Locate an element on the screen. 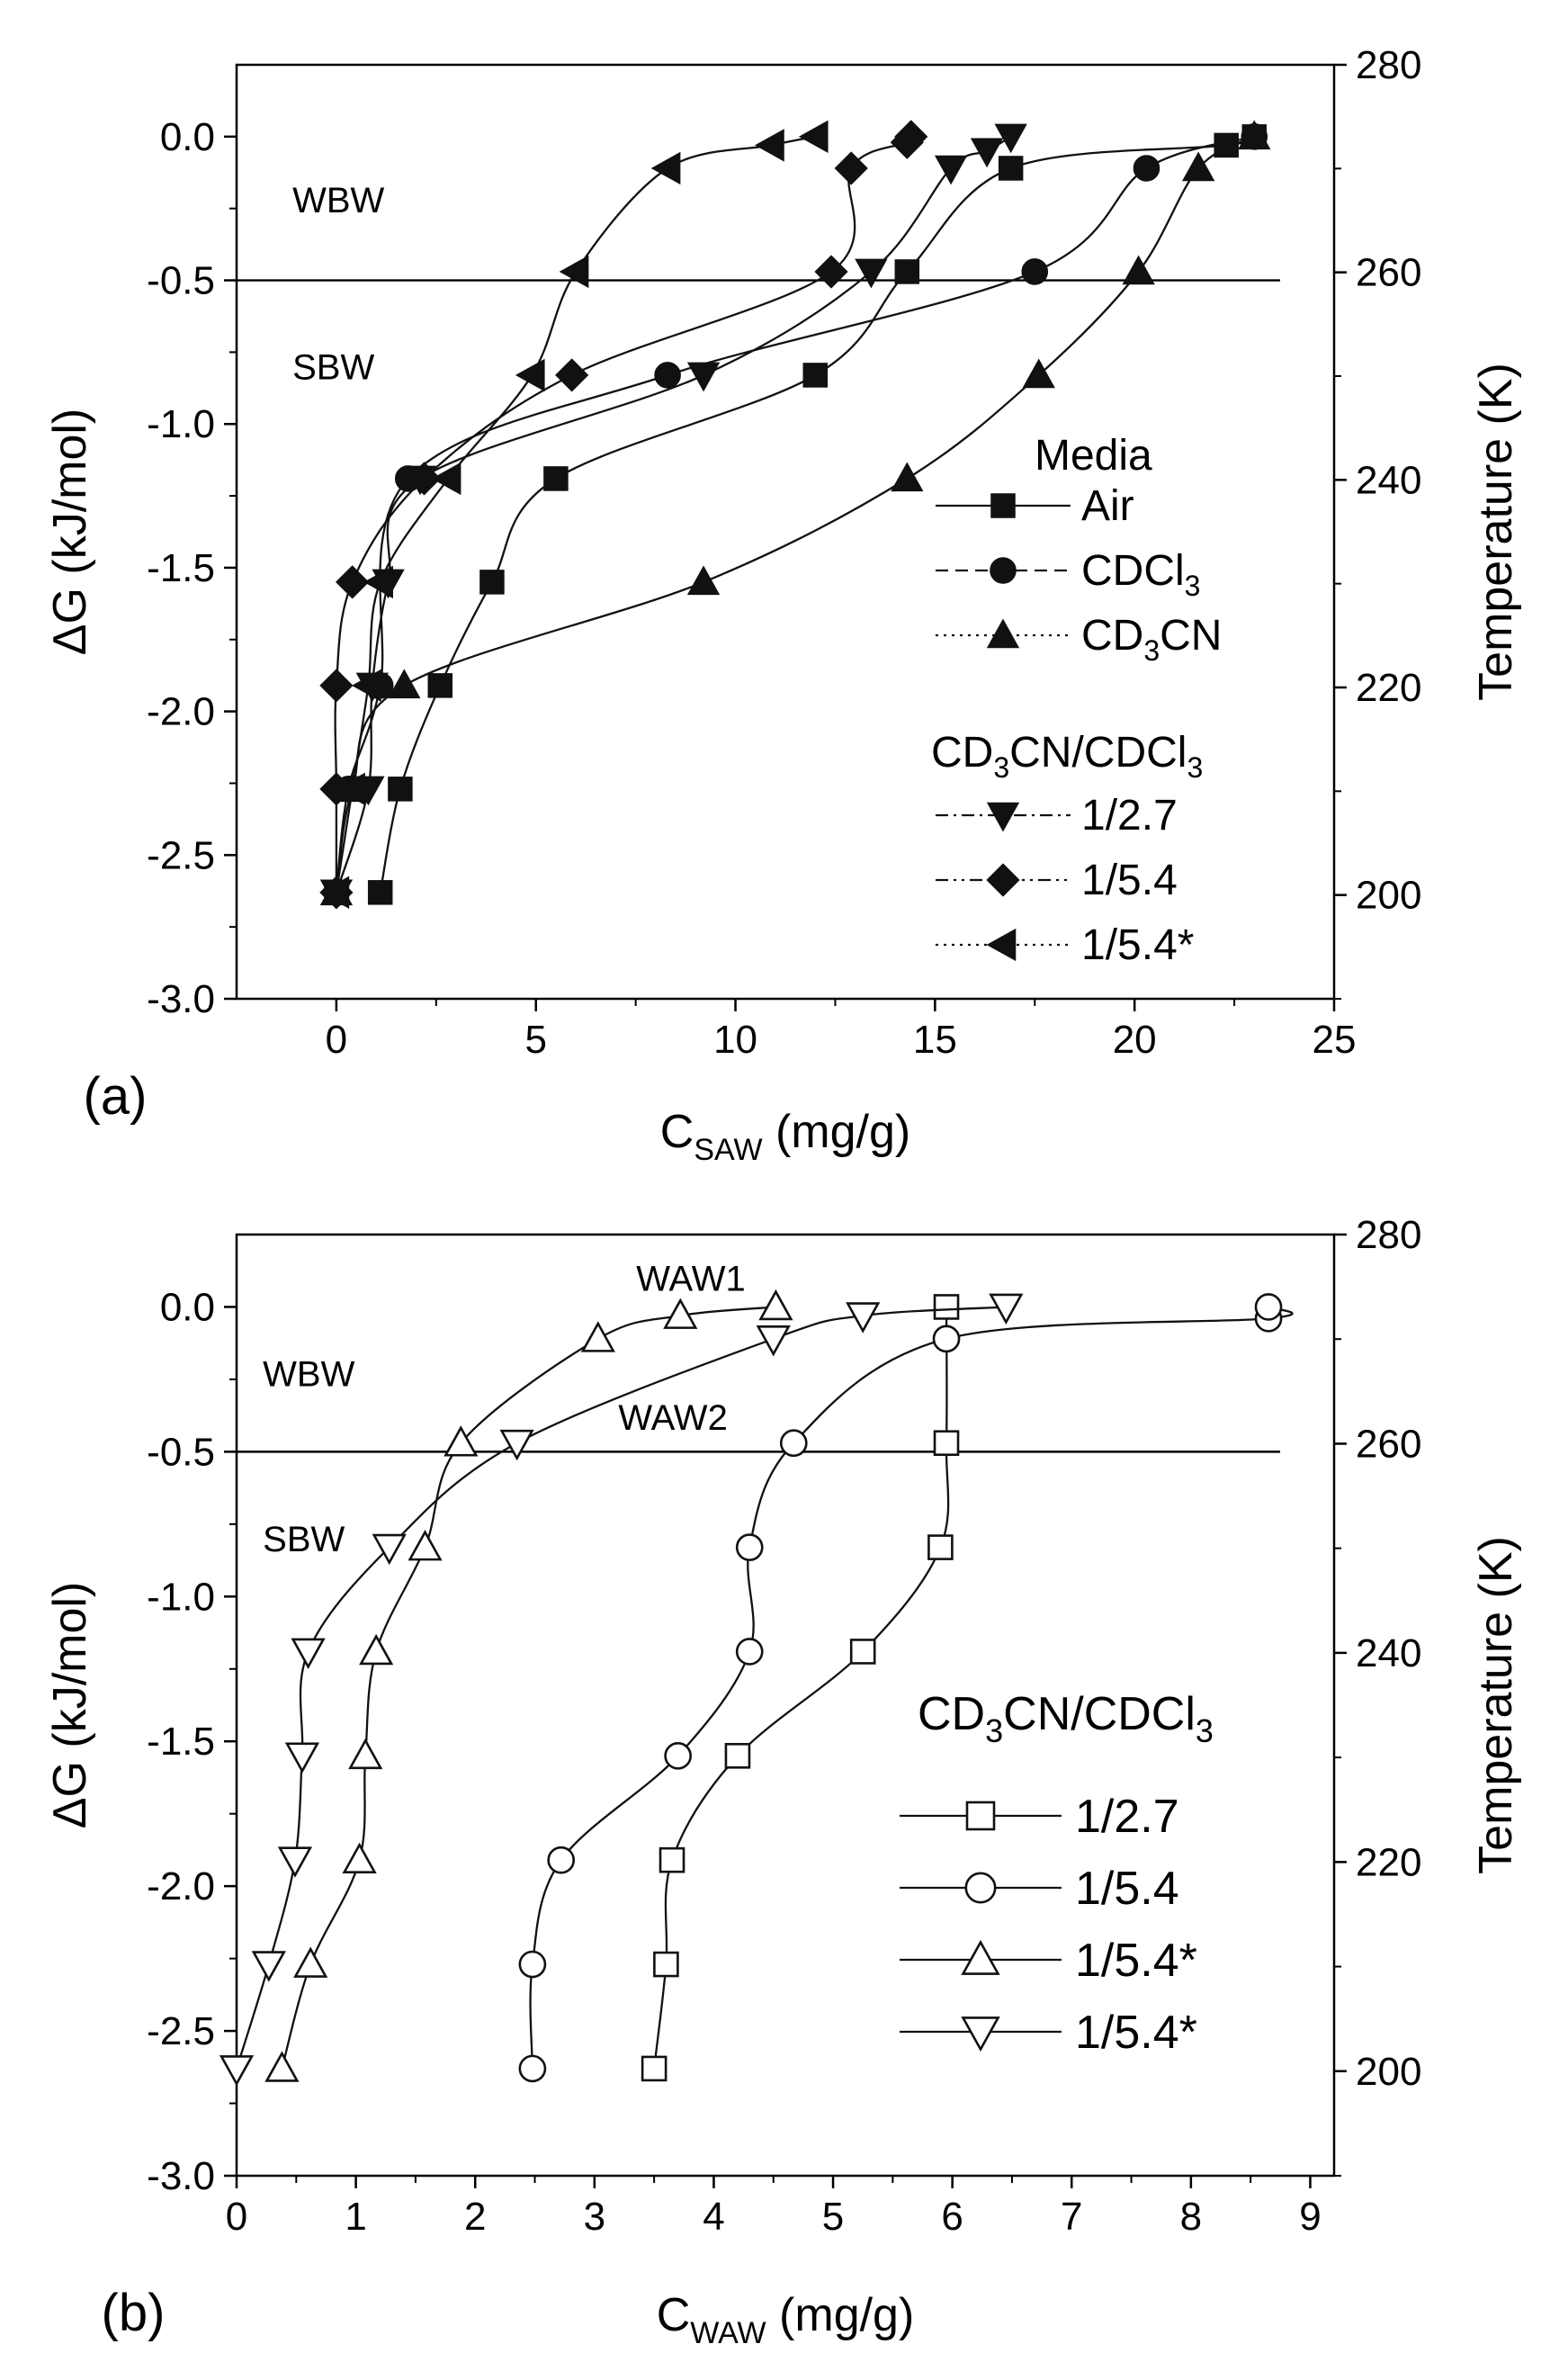 This screenshot has width=1559, height=2380. y-tick-label: -1.0 is located at coordinates (181, 424).